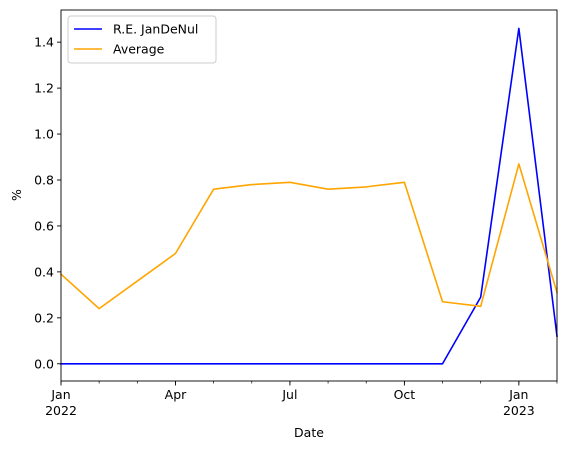 The height and width of the screenshot is (449, 567). What do you see at coordinates (176, 394) in the screenshot?
I see `x-tick-label: Apr` at bounding box center [176, 394].